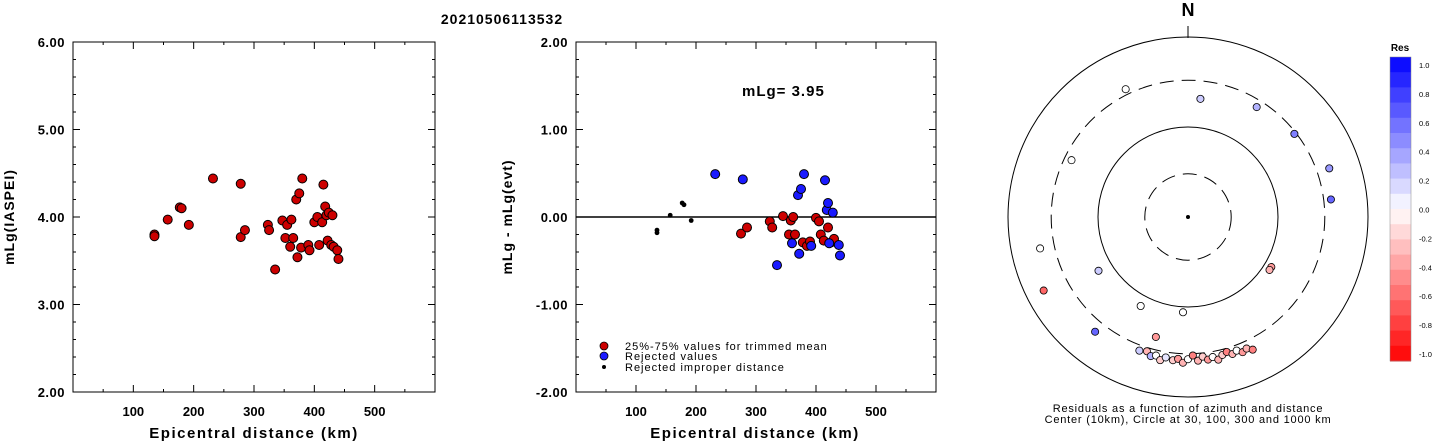 The width and height of the screenshot is (1437, 441). I want to click on ytick-label: 0.00, so click(554, 217).